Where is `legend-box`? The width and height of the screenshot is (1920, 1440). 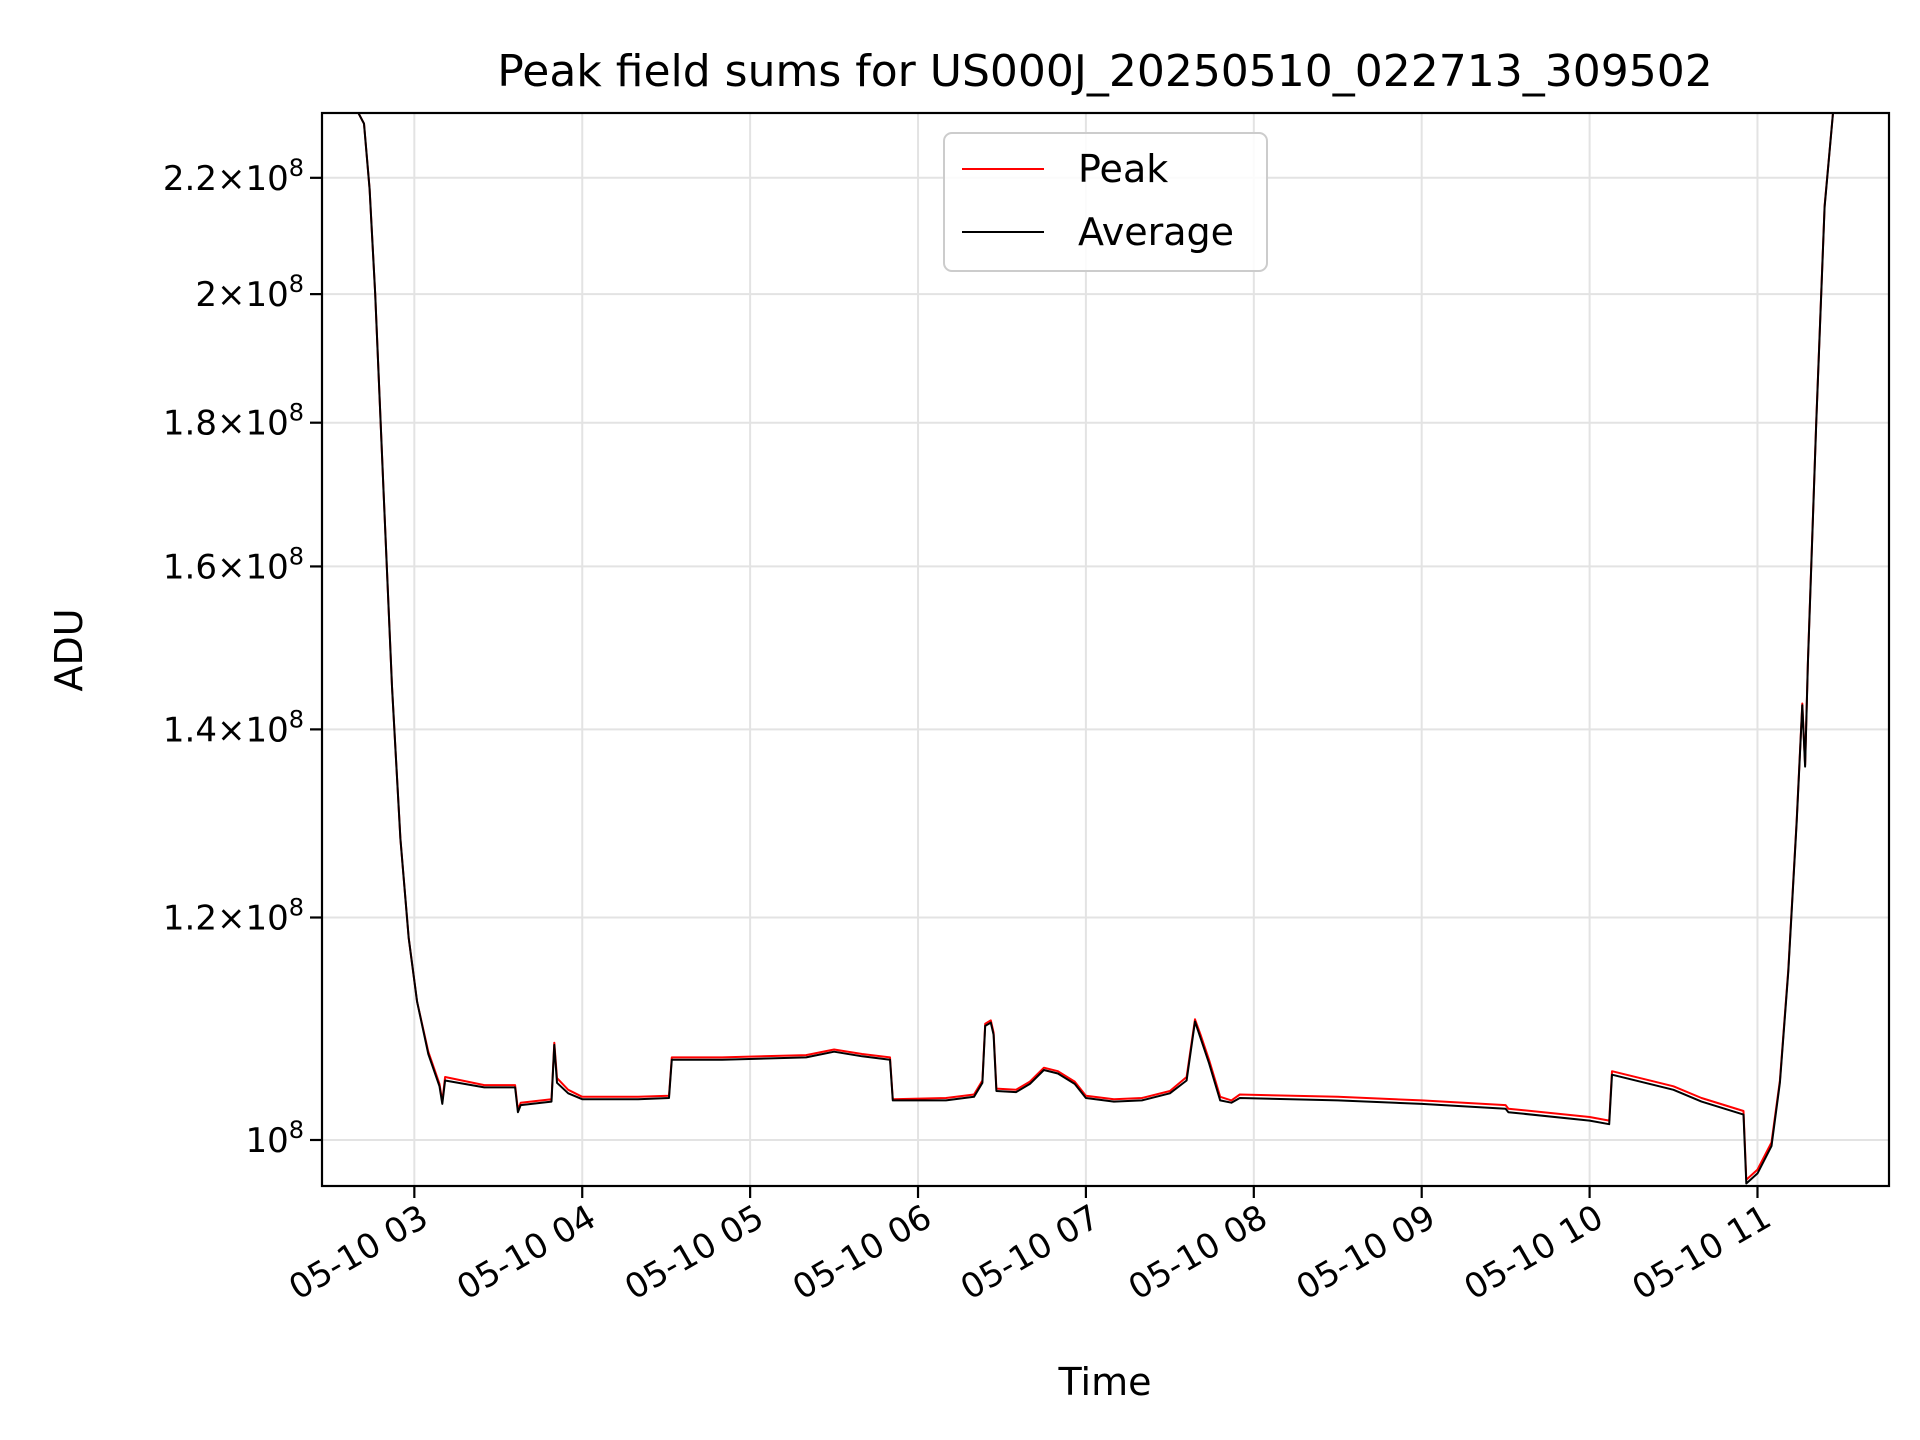 legend-box is located at coordinates (1105, 202).